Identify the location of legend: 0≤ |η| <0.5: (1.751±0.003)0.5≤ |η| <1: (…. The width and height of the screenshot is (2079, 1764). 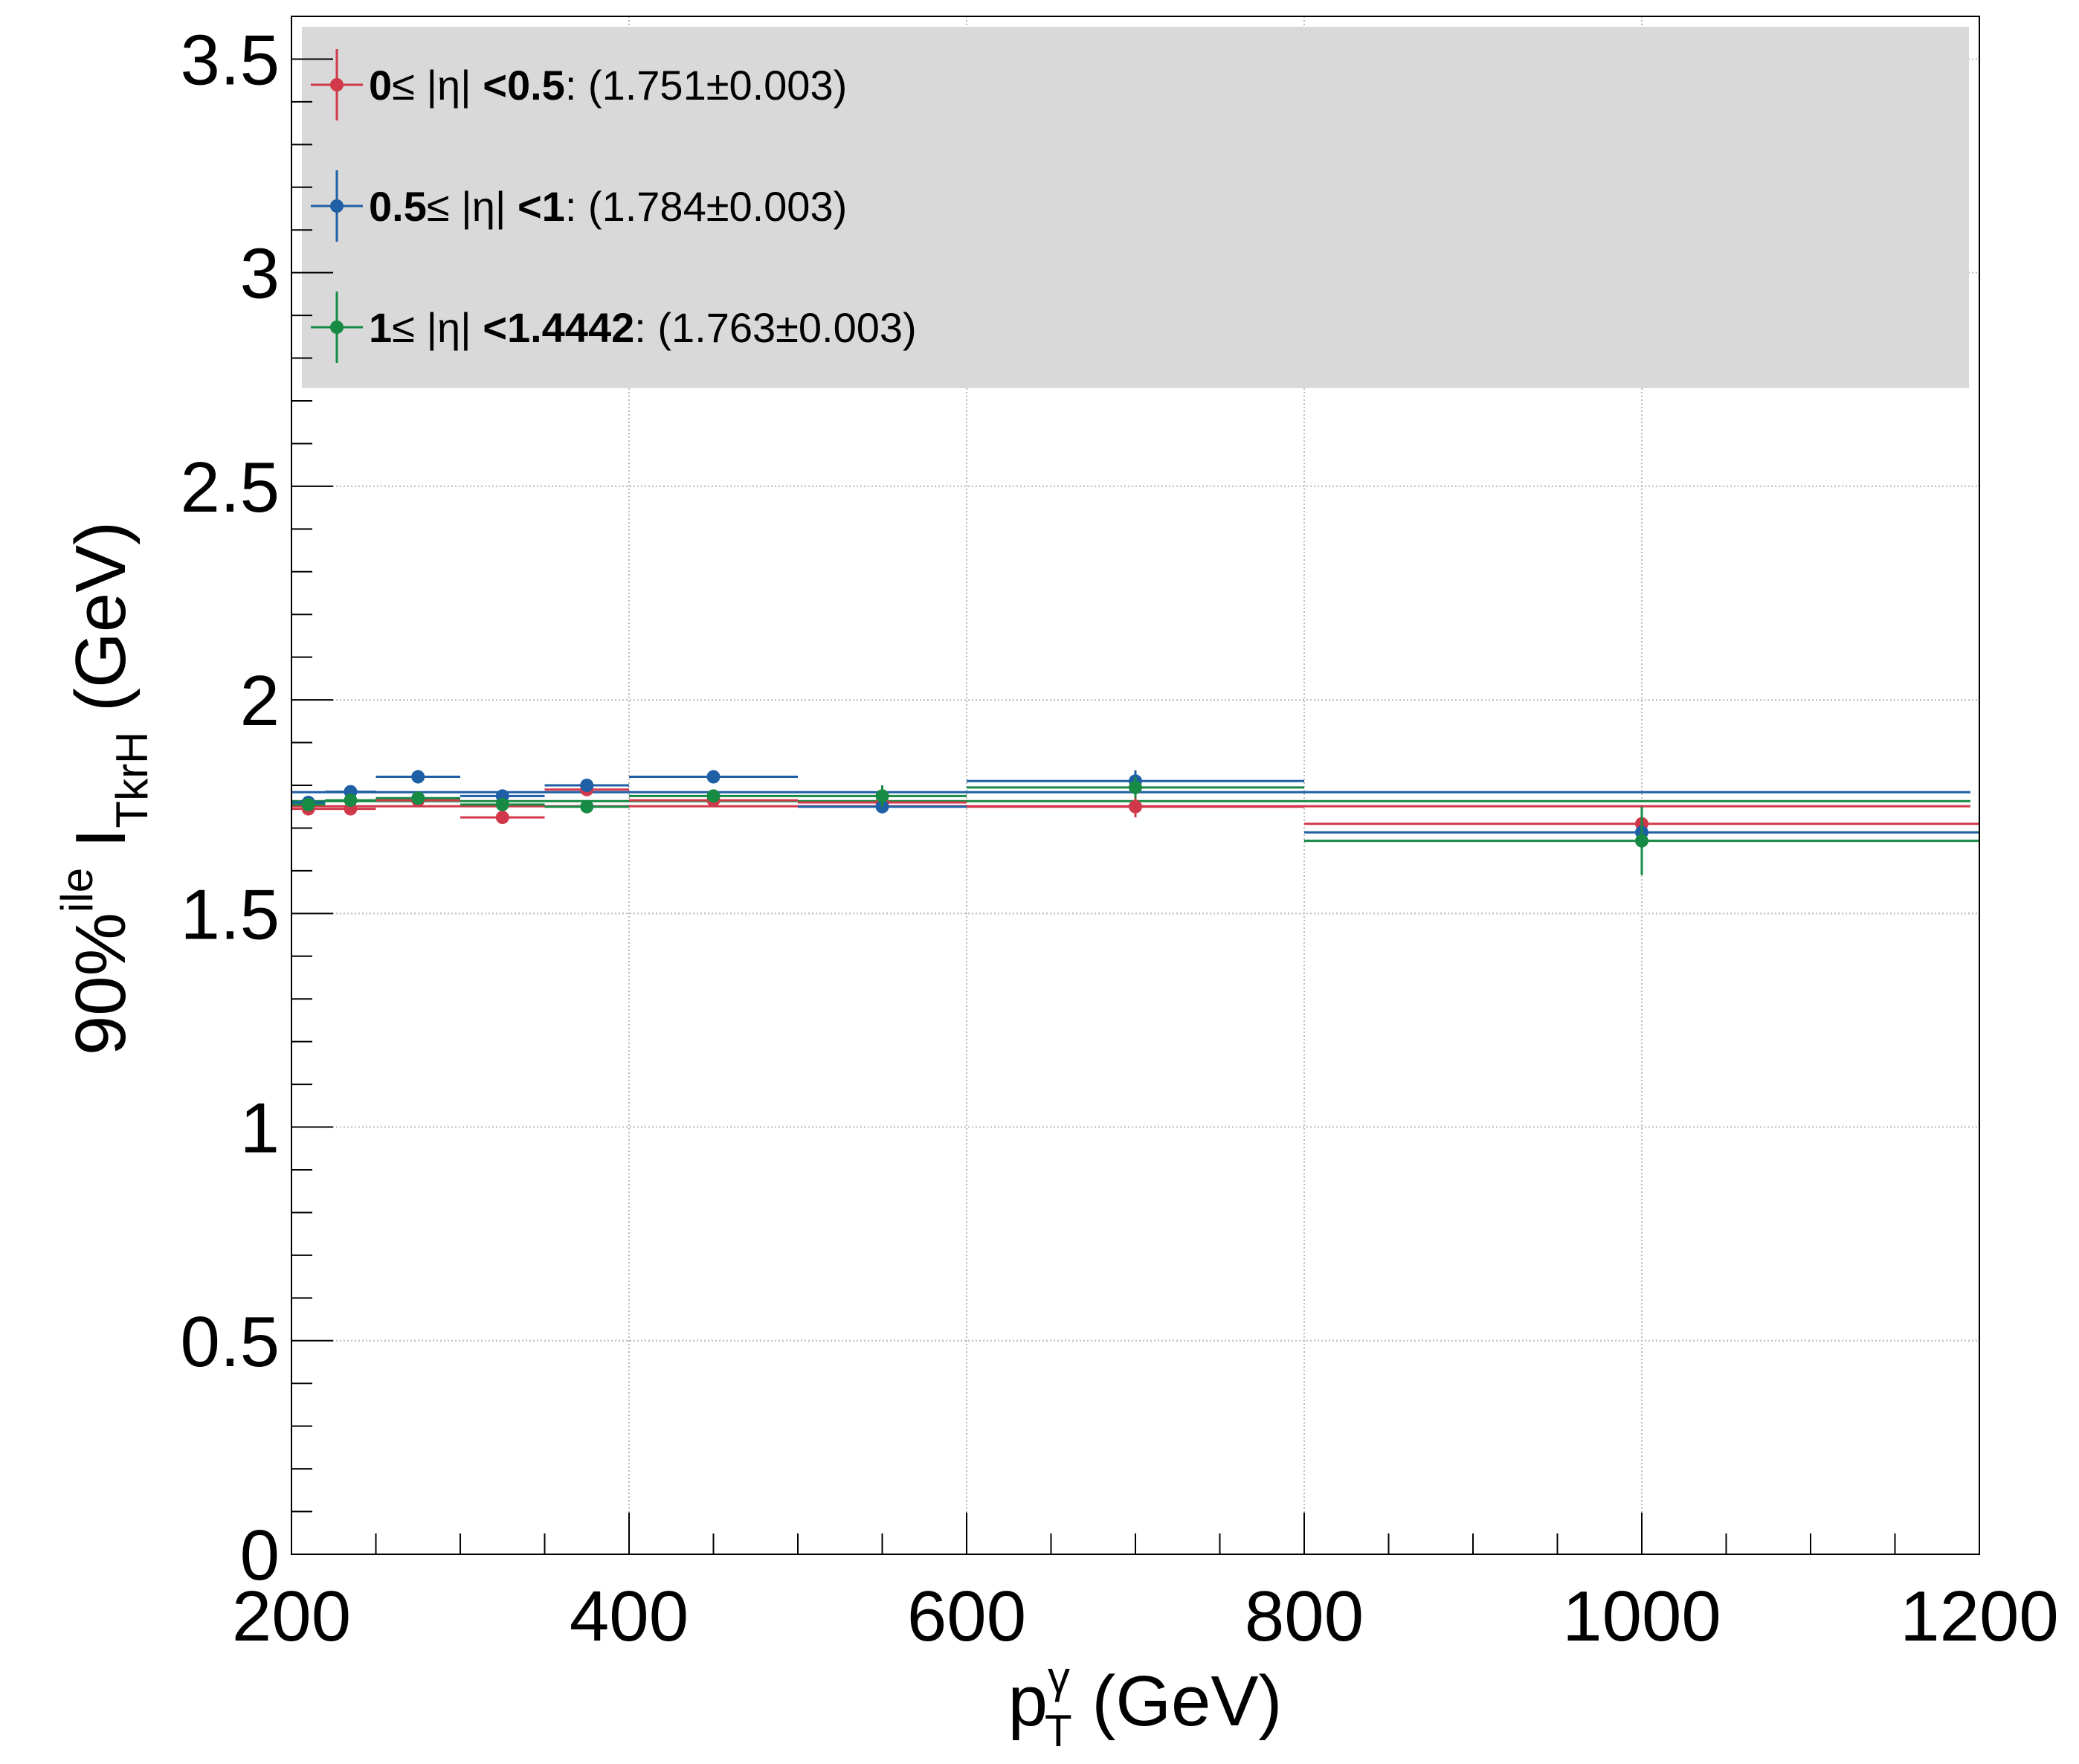
(614, 206).